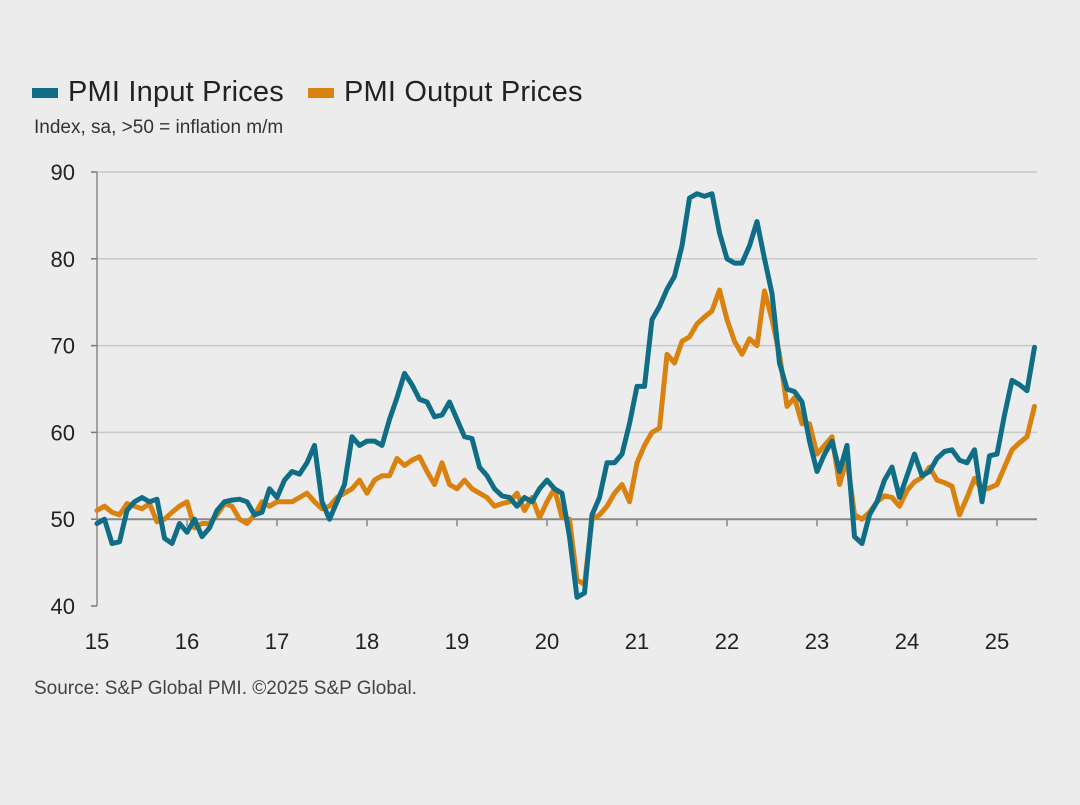  Describe the element at coordinates (63, 259) in the screenshot. I see `y-tick-label: 80` at that location.